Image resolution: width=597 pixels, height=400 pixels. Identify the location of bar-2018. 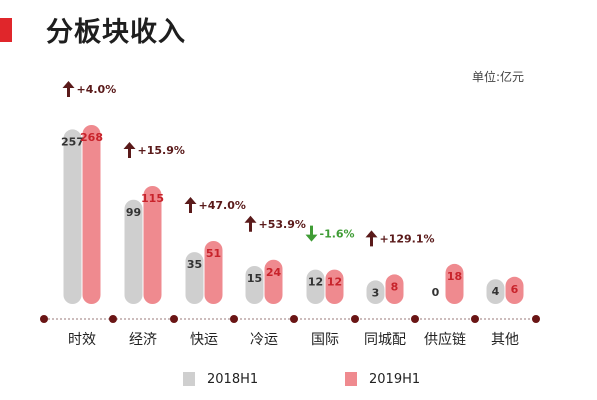
(73, 216).